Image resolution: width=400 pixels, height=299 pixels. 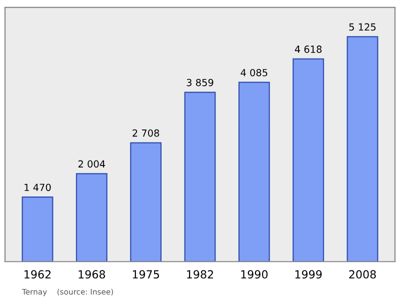 I want to click on x-tick-label: 1999, so click(x=308, y=274).